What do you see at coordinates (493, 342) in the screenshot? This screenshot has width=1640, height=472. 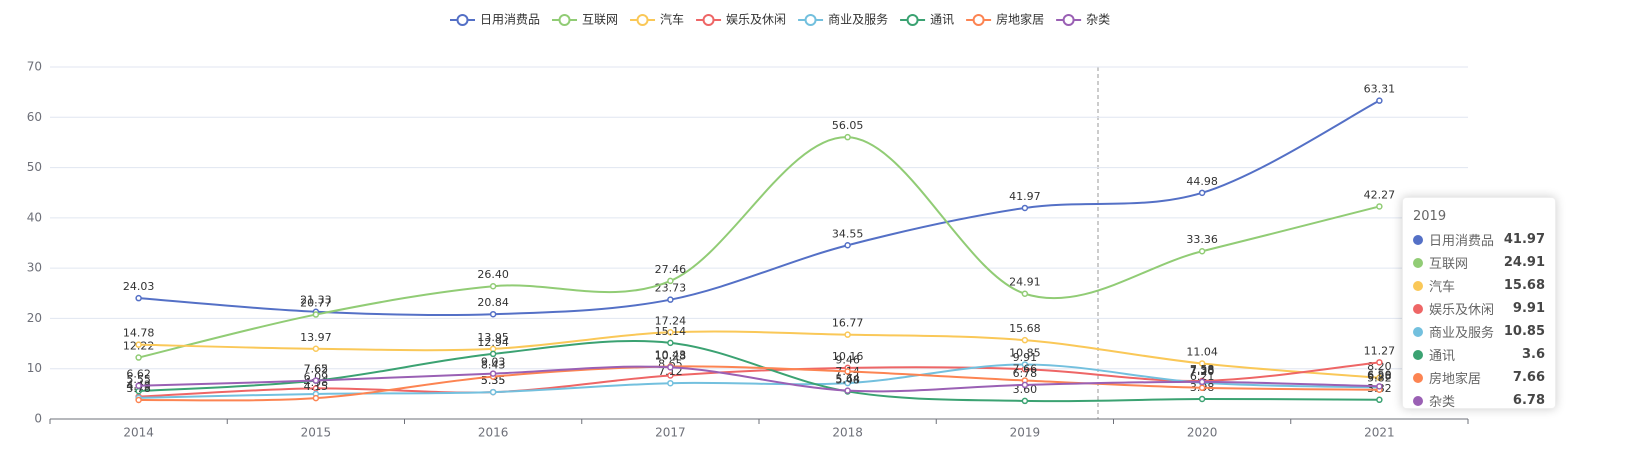 I see `value-label: 12.94` at bounding box center [493, 342].